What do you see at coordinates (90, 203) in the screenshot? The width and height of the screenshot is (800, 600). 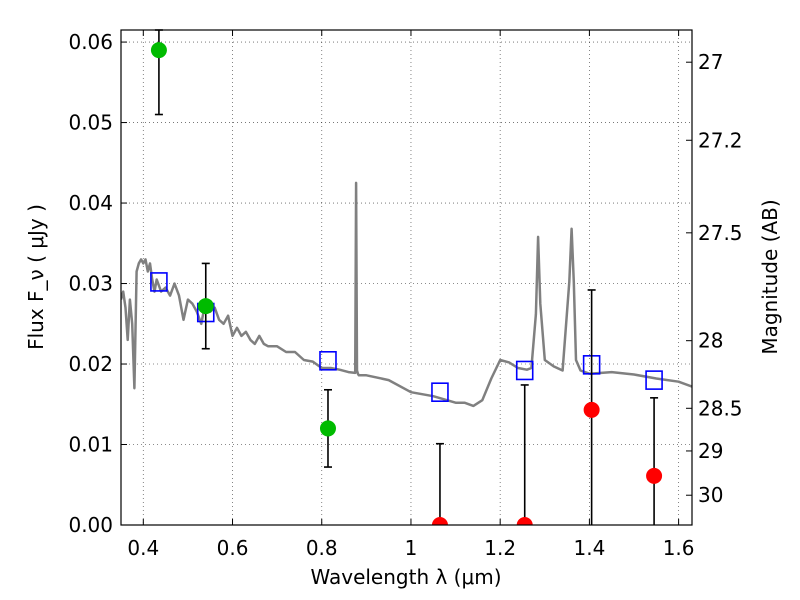 I see `y-tick-label: 0.04` at bounding box center [90, 203].